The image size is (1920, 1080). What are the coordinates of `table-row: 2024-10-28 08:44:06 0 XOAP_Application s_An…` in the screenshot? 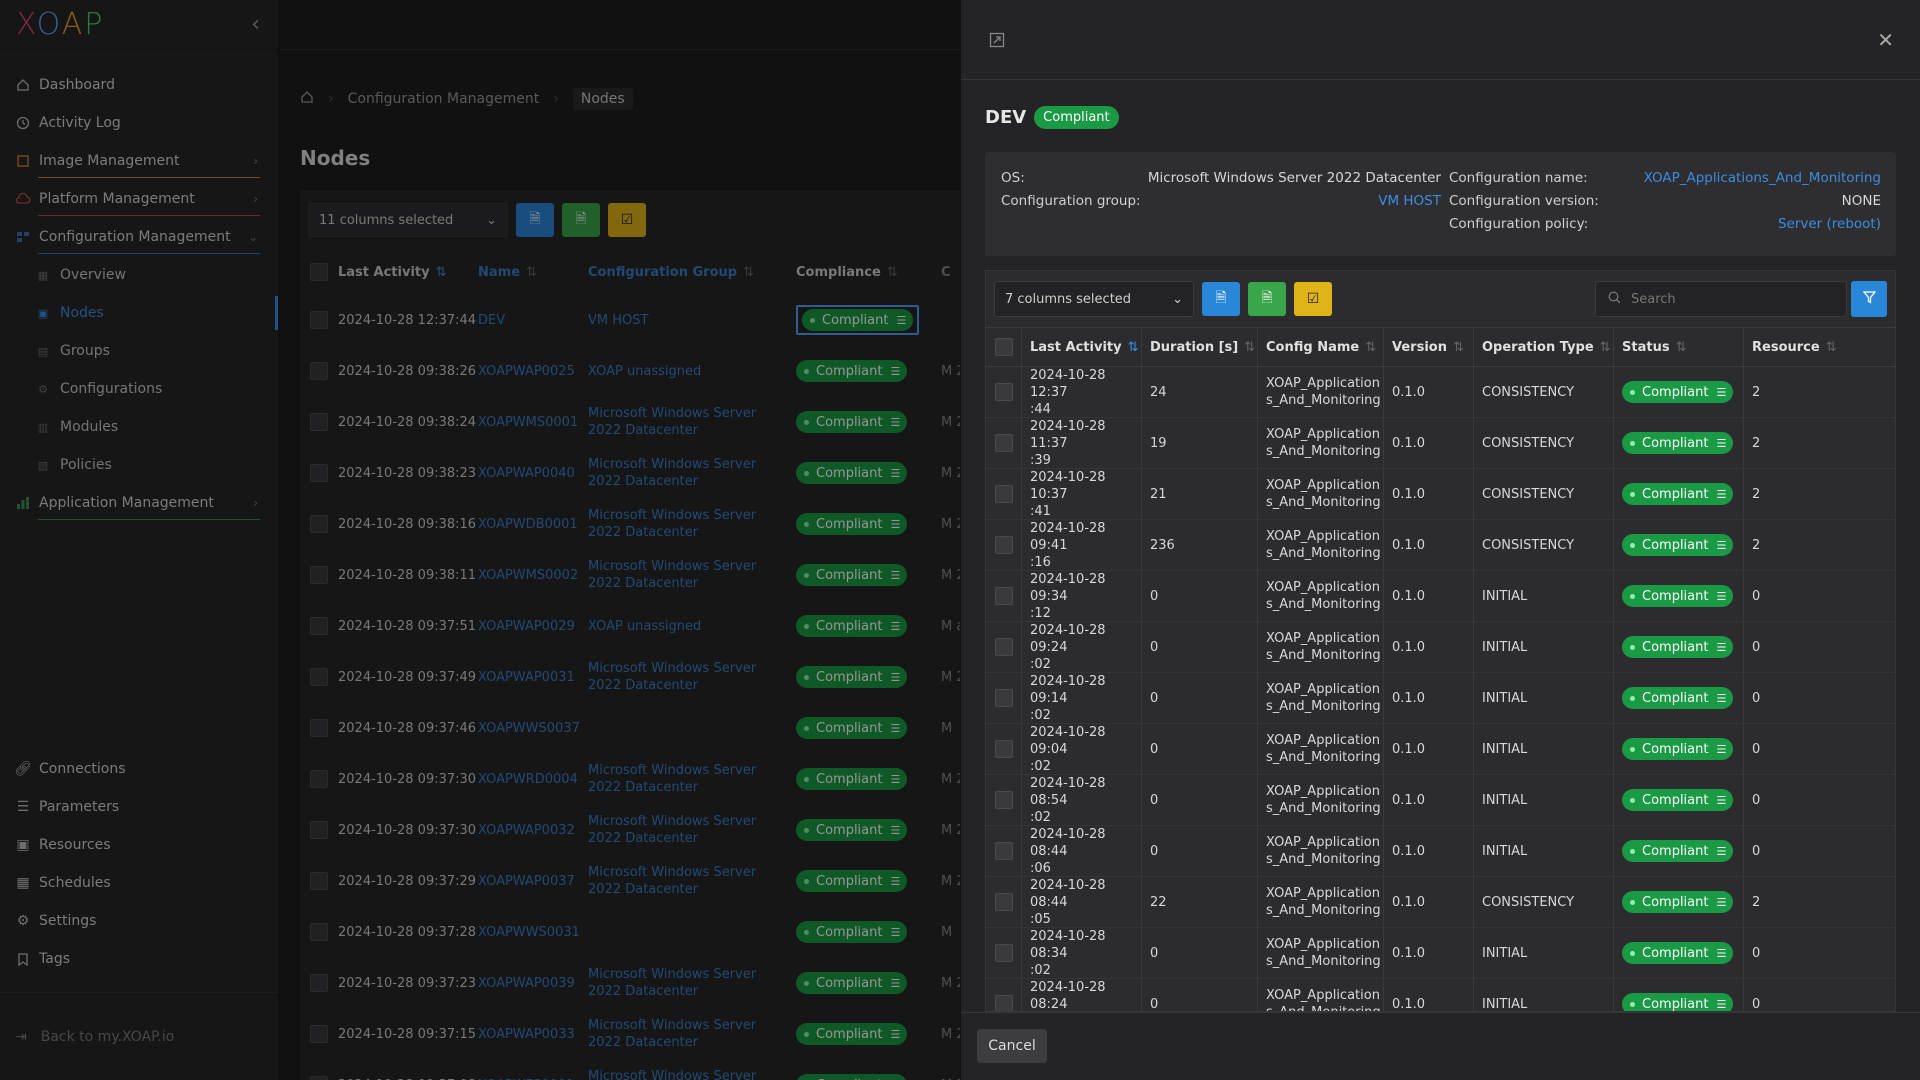 It's located at (1440, 851).